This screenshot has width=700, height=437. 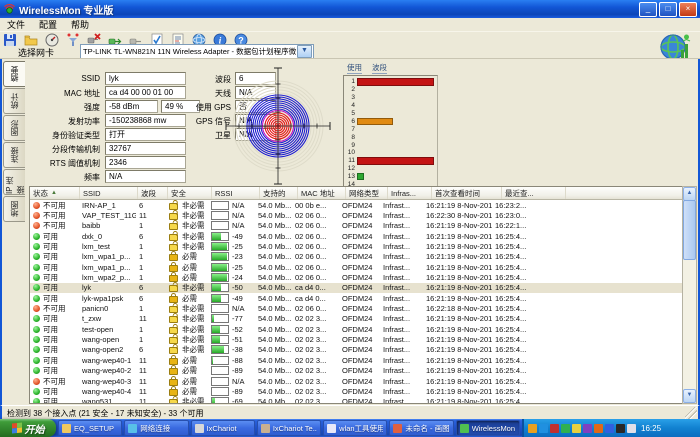 What do you see at coordinates (54, 308) in the screenshot?
I see `cell-status: 不可用` at bounding box center [54, 308].